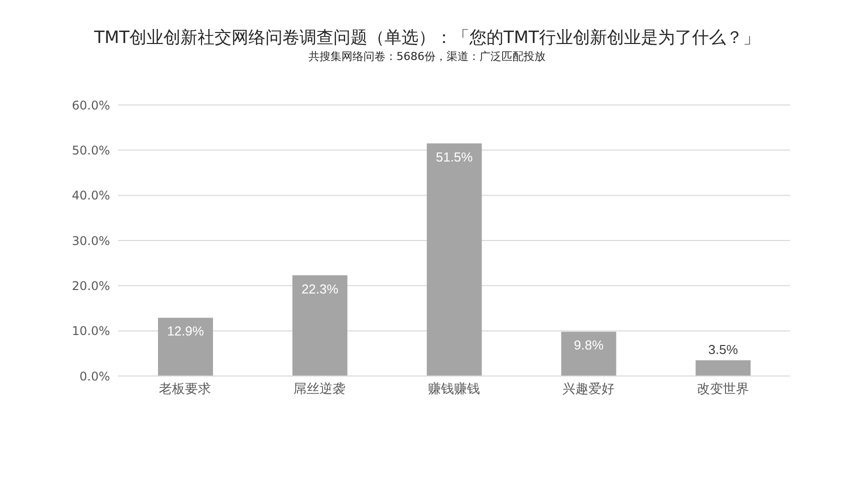 This screenshot has height=477, width=854. Describe the element at coordinates (91, 241) in the screenshot. I see `y-tick-label: 30.0%` at that location.